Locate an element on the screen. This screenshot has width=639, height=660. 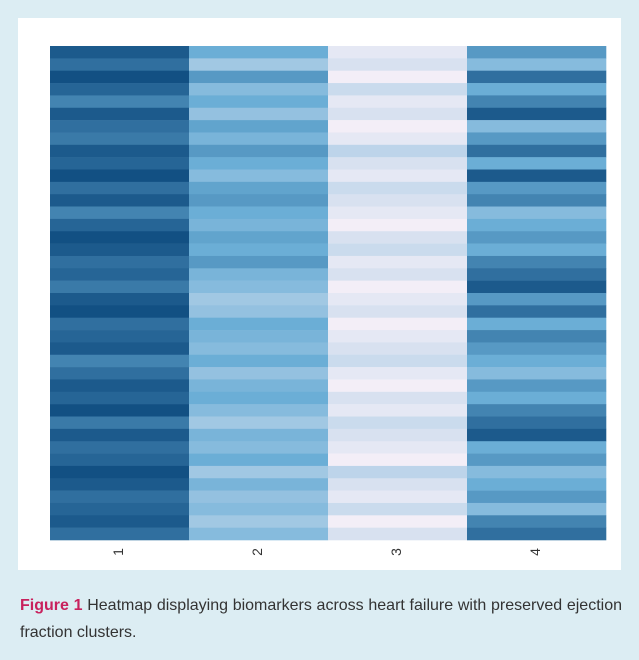
x-tick-label: 3 is located at coordinates (396, 552).